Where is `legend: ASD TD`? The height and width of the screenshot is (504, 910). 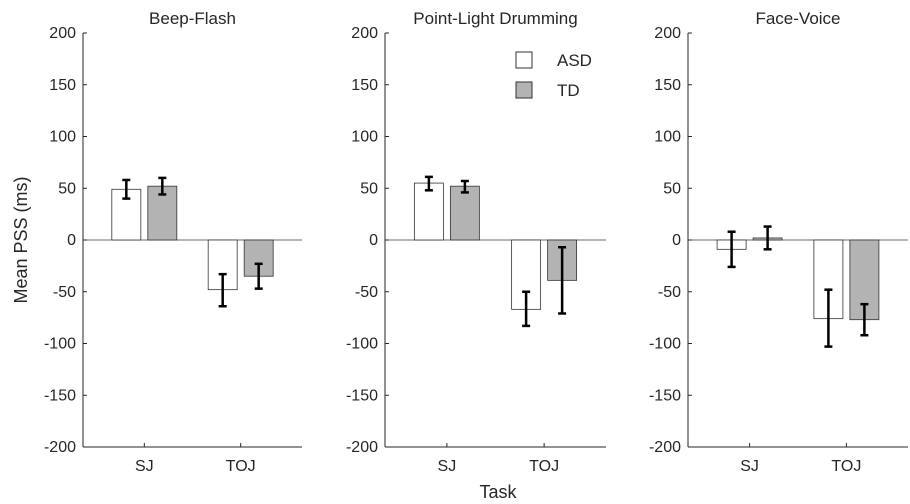 legend: ASD TD is located at coordinates (553, 75).